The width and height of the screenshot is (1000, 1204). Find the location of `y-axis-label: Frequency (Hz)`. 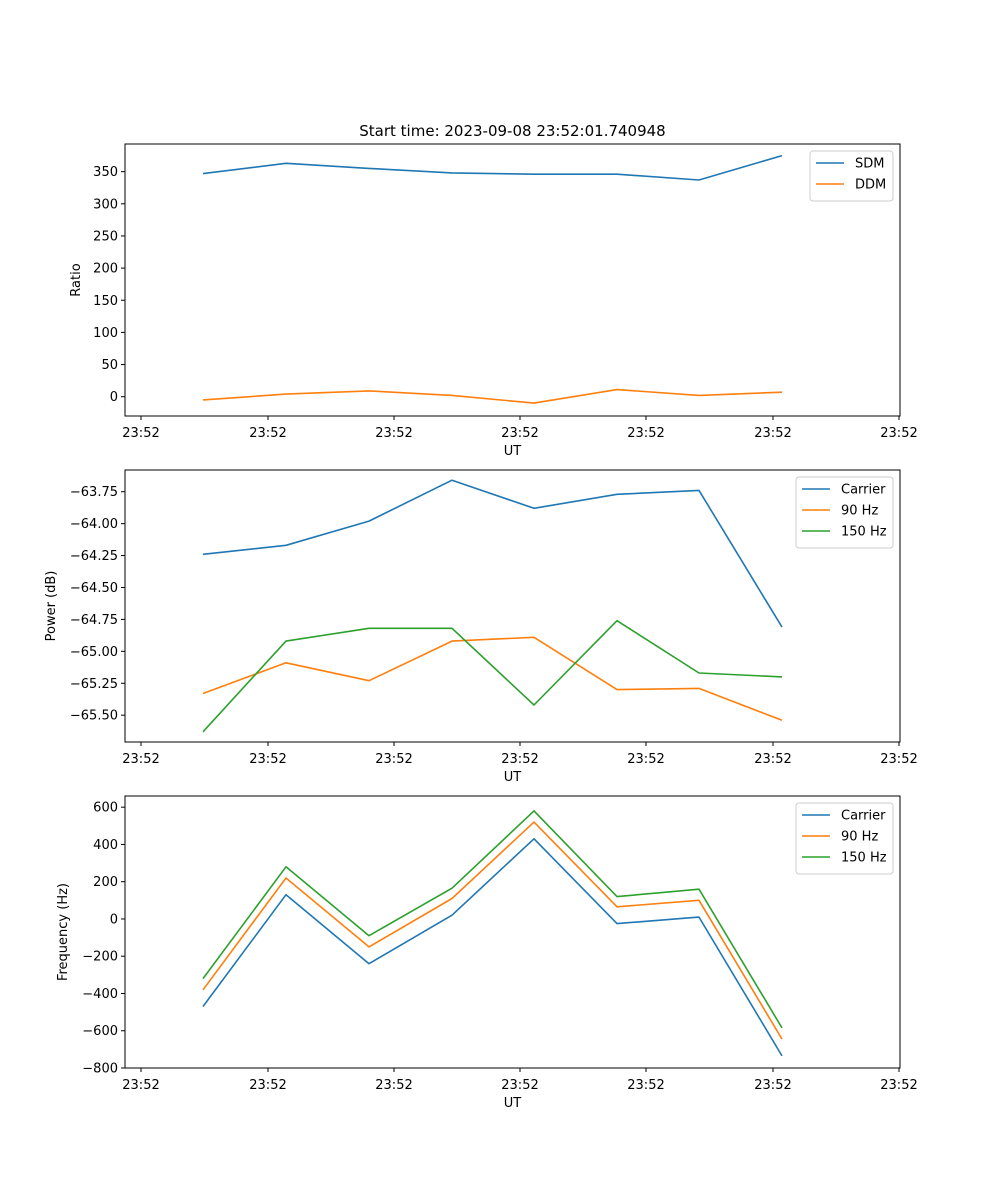

y-axis-label: Frequency (Hz) is located at coordinates (63, 932).